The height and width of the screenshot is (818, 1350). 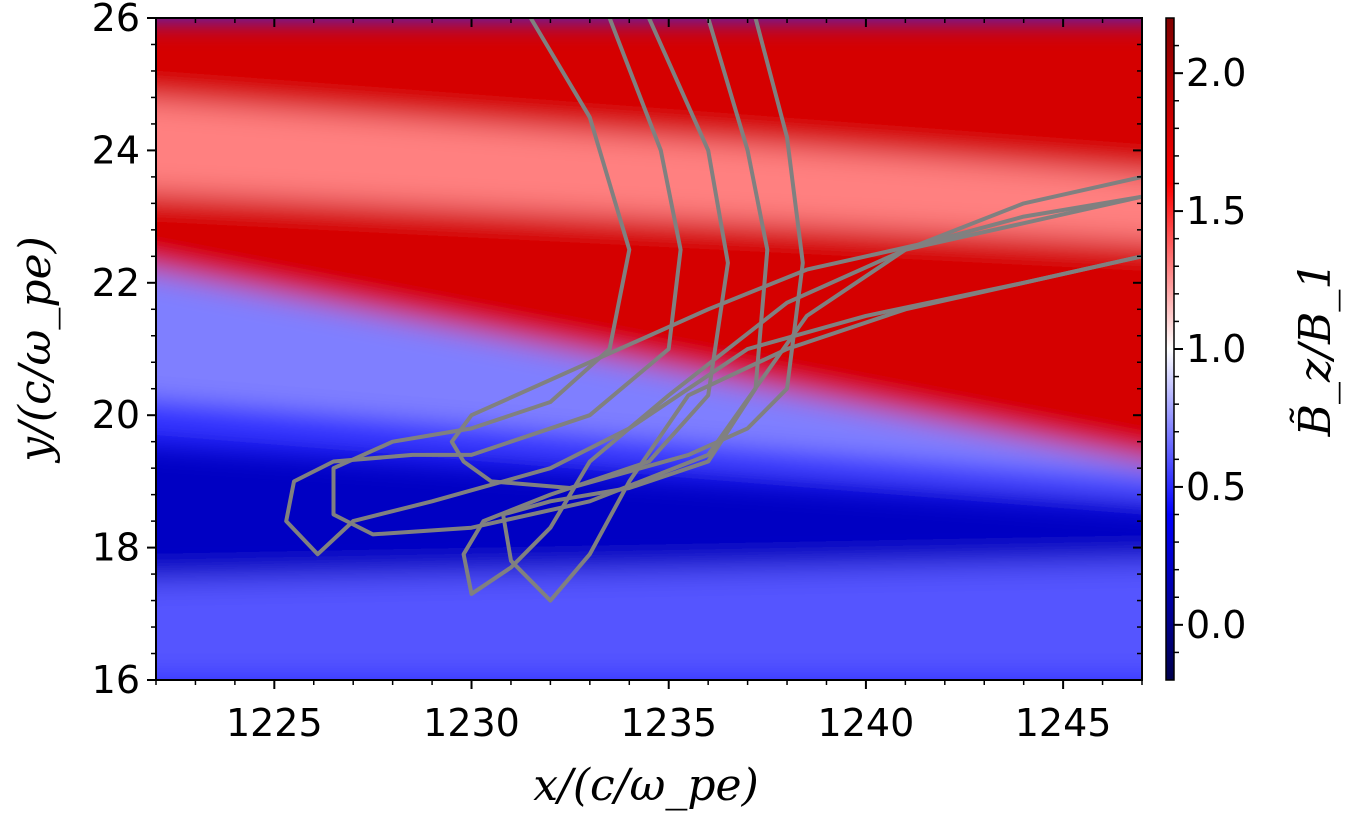 I want to click on x-tick-label: 1225, so click(x=274, y=723).